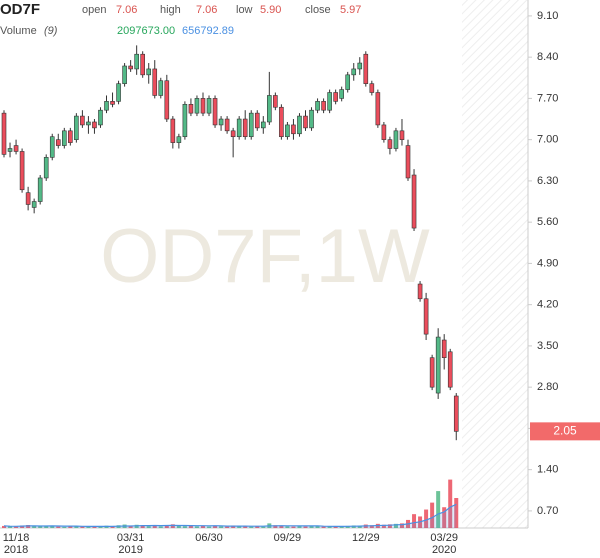  What do you see at coordinates (18, 31) in the screenshot?
I see `volume-label: Volume` at bounding box center [18, 31].